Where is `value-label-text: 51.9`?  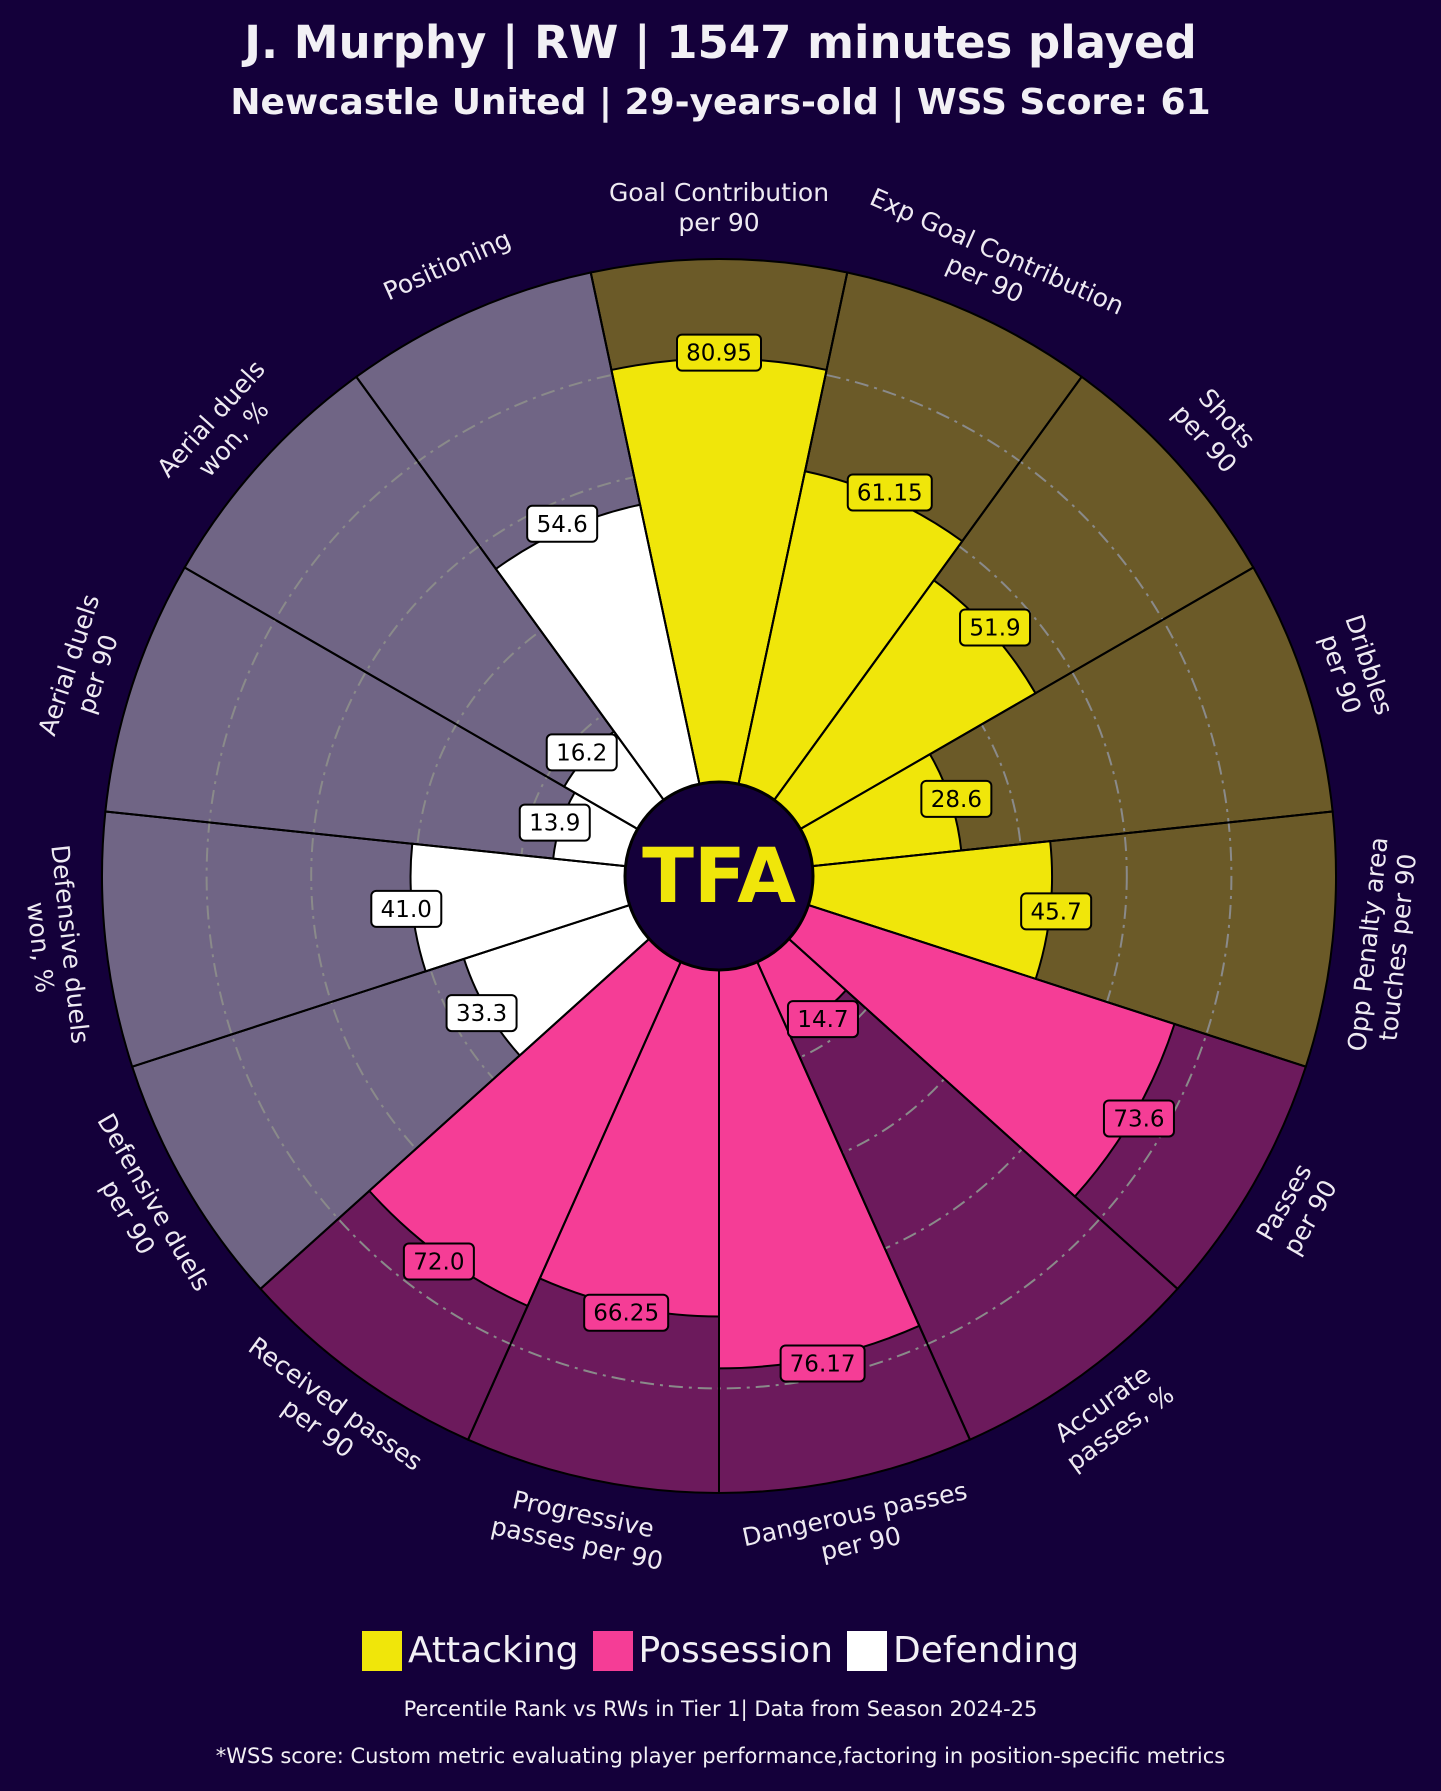
value-label-text: 51.9 is located at coordinates (994, 628).